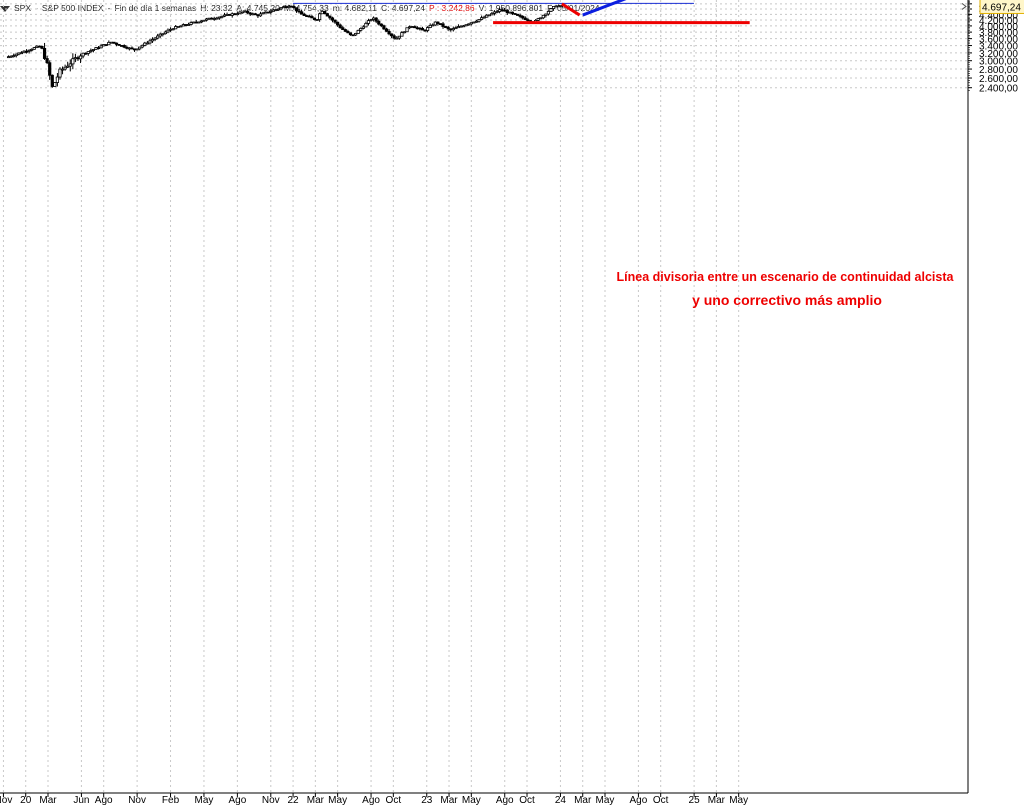 The width and height of the screenshot is (1024, 805). Describe the element at coordinates (23, 8) in the screenshot. I see `header-symbol: SPX` at that location.